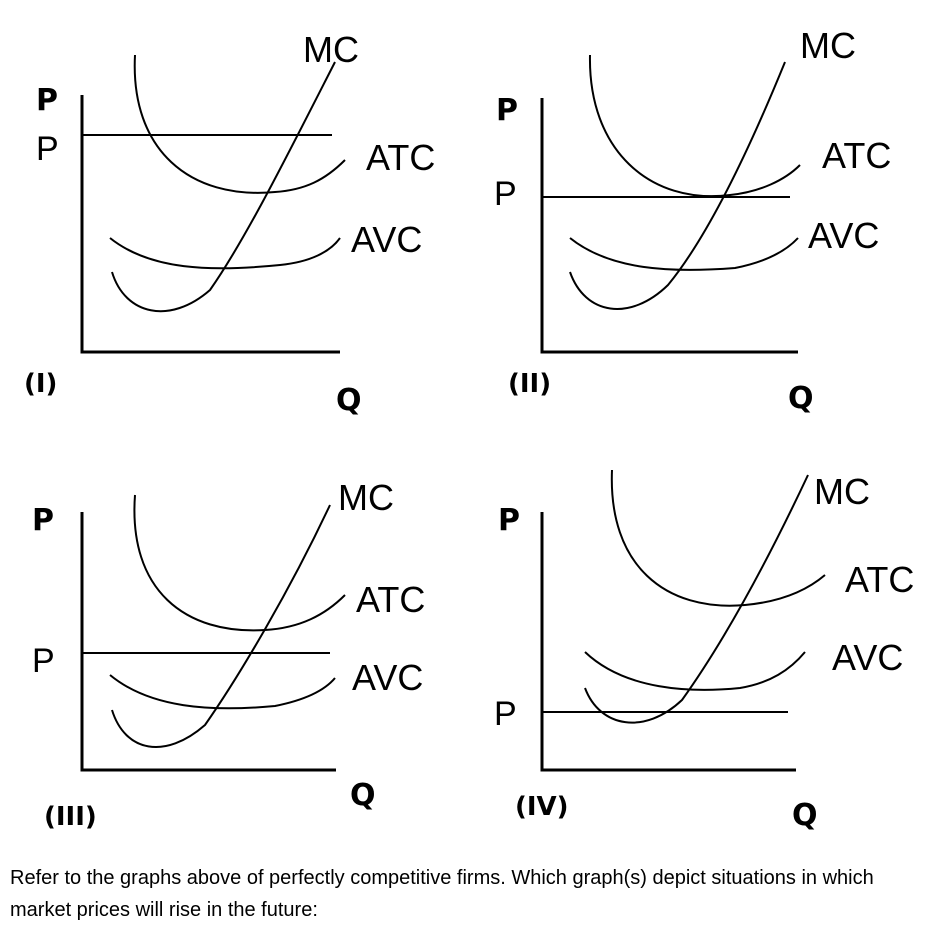 This screenshot has width=932, height=941. What do you see at coordinates (386, 239) in the screenshot?
I see `panel-i-avc-label: AVC` at bounding box center [386, 239].